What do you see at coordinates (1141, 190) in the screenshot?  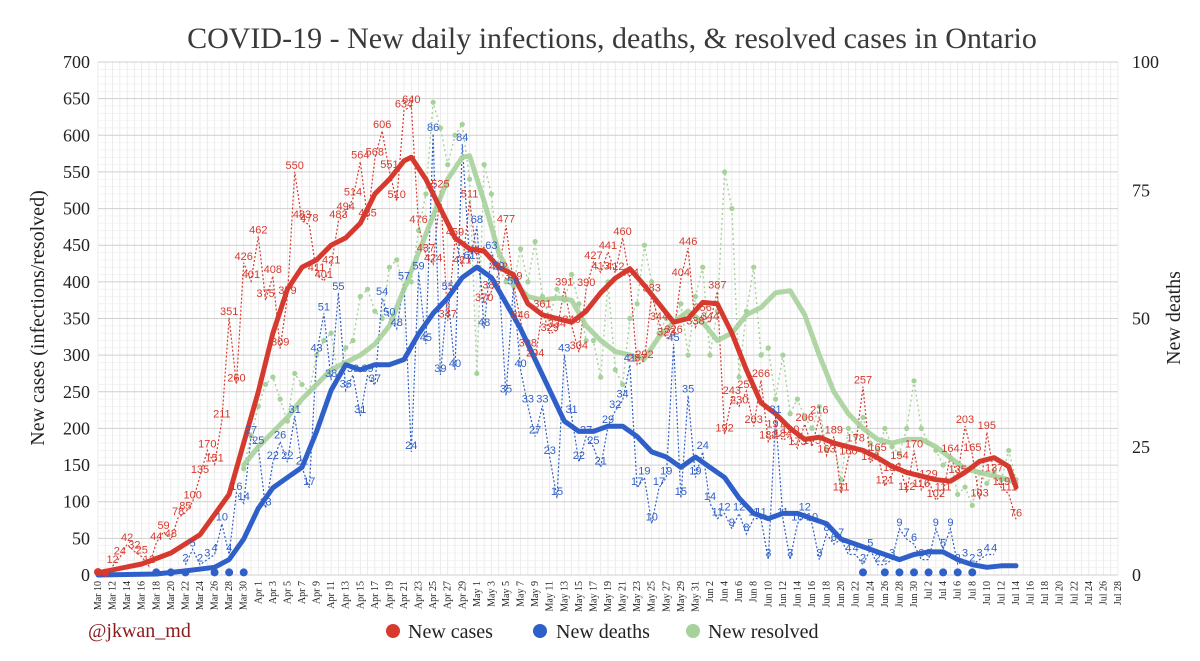 I see `y2-tick-label: 75` at bounding box center [1141, 190].